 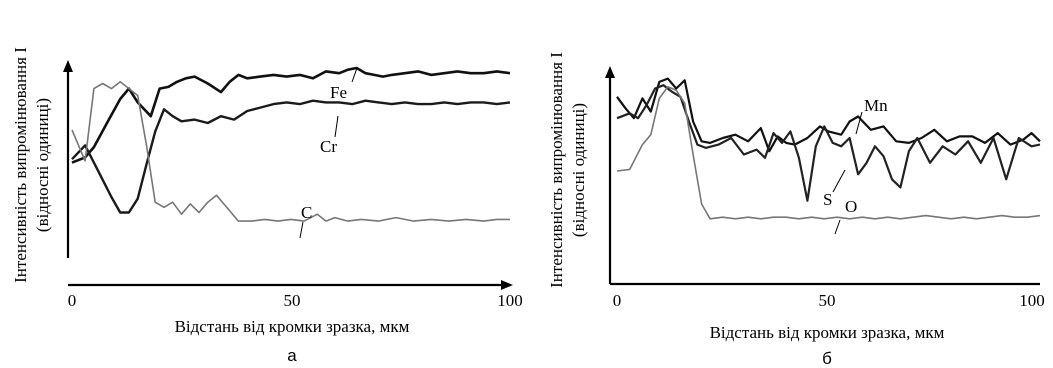 What do you see at coordinates (510, 300) in the screenshot?
I see `panel-a-x-tick-100: 100` at bounding box center [510, 300].